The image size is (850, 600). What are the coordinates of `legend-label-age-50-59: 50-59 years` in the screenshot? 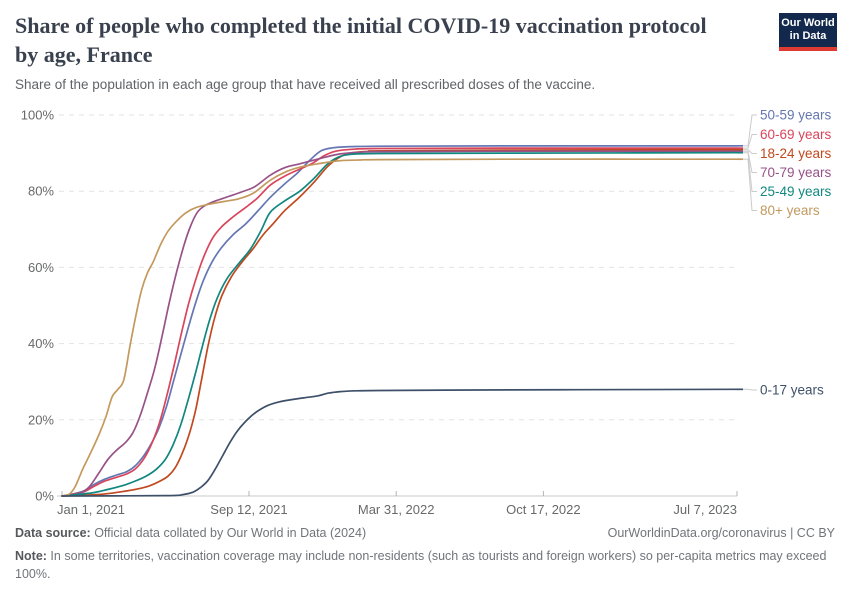 It's located at (796, 115).